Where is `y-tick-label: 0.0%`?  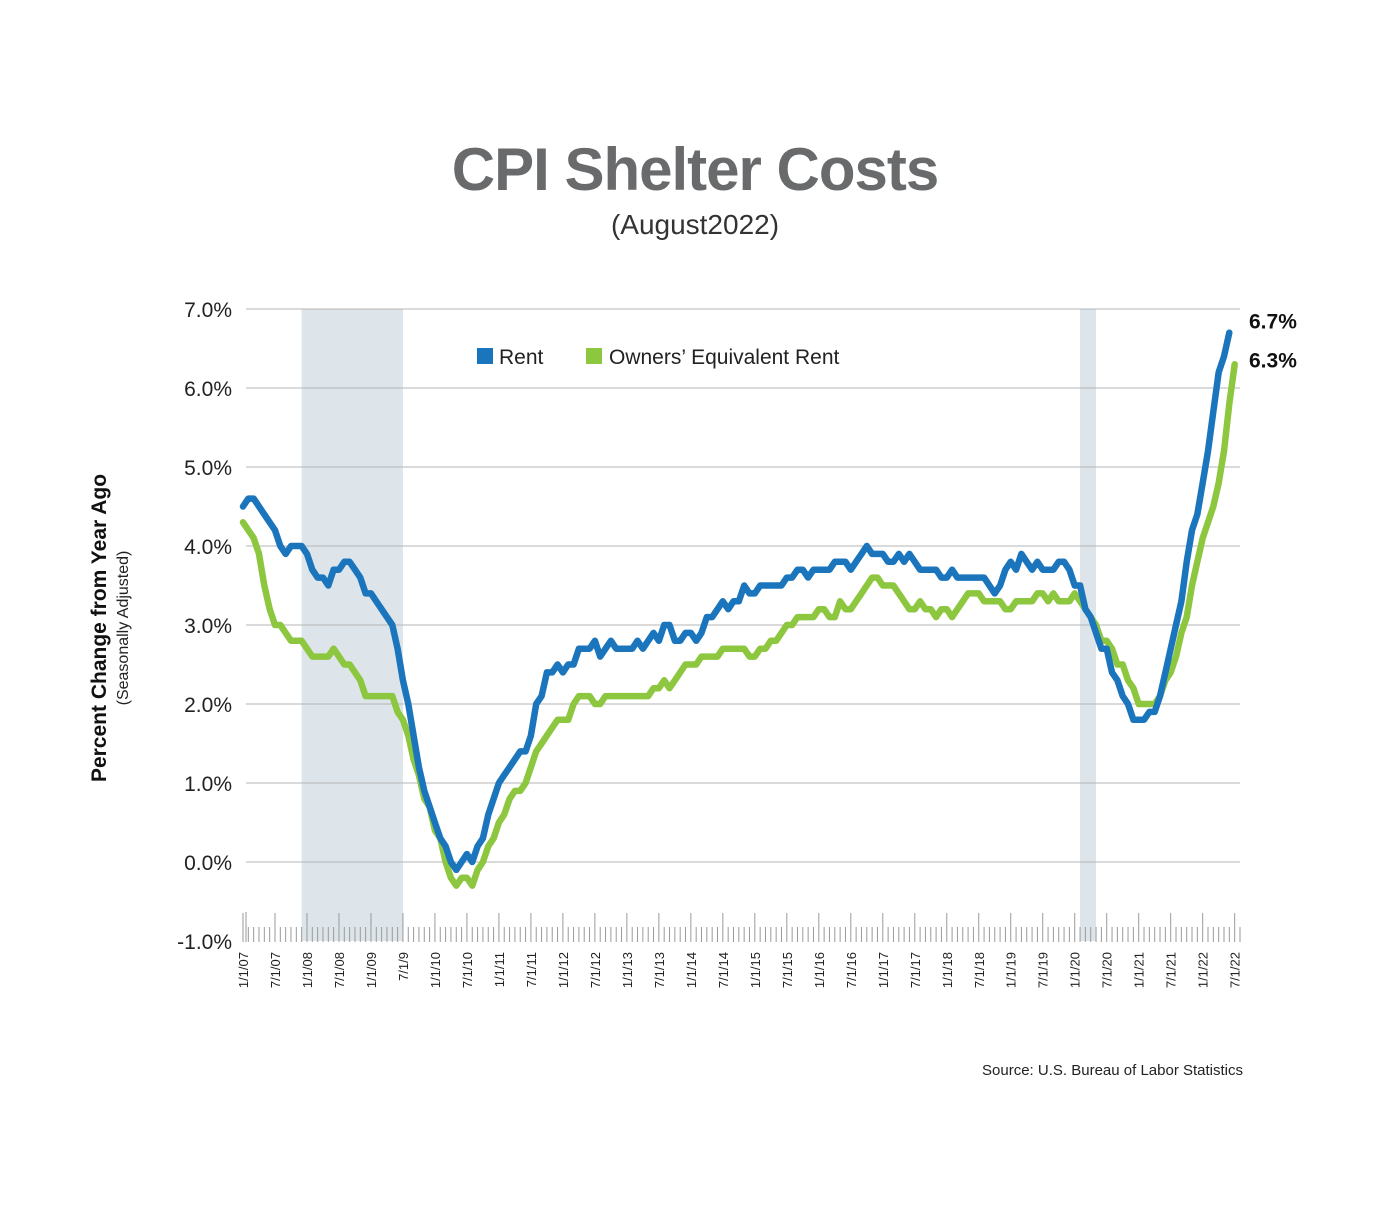 y-tick-label: 0.0% is located at coordinates (208, 863).